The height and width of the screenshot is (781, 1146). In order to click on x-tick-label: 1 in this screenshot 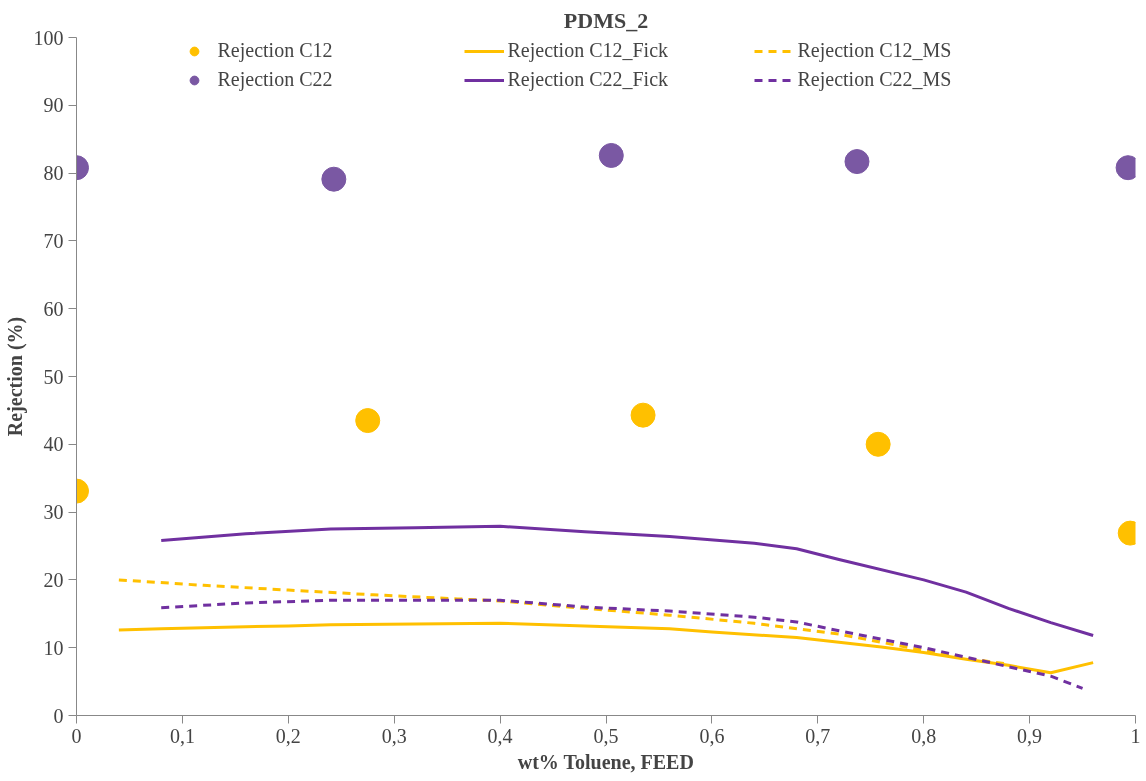, I will do `click(1135, 735)`.